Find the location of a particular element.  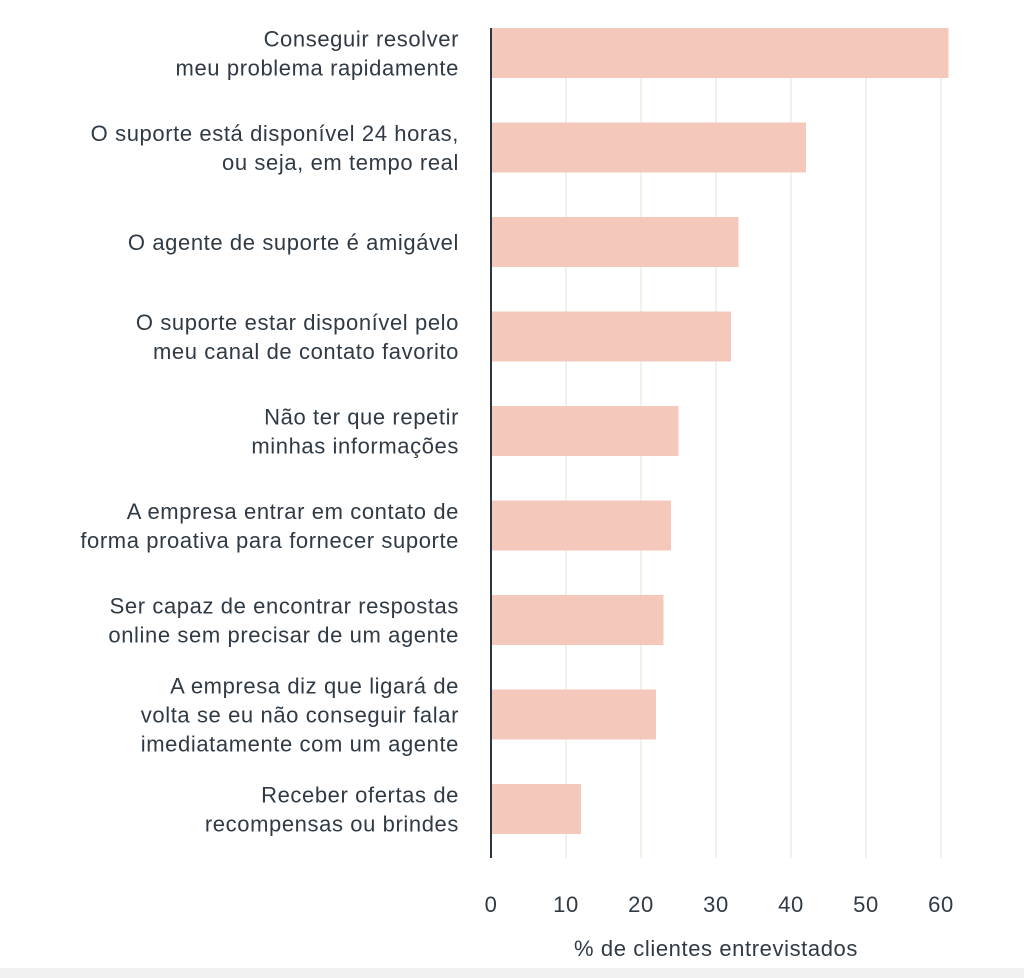

x-tick-label: 30 is located at coordinates (716, 904).